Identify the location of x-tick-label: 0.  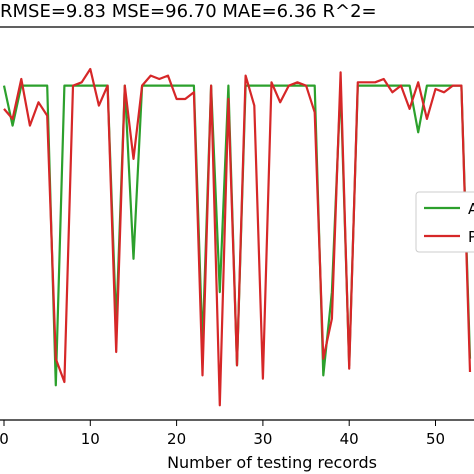
(4, 439).